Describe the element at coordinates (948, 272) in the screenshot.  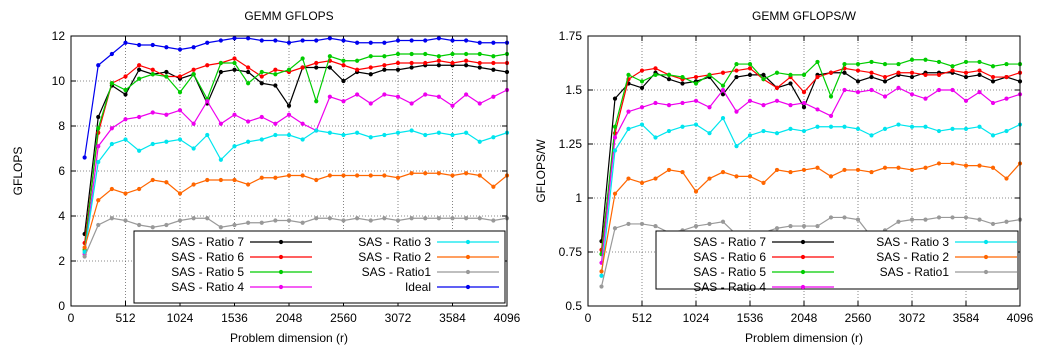
I see `legend-item: SAS - Ratio1` at that location.